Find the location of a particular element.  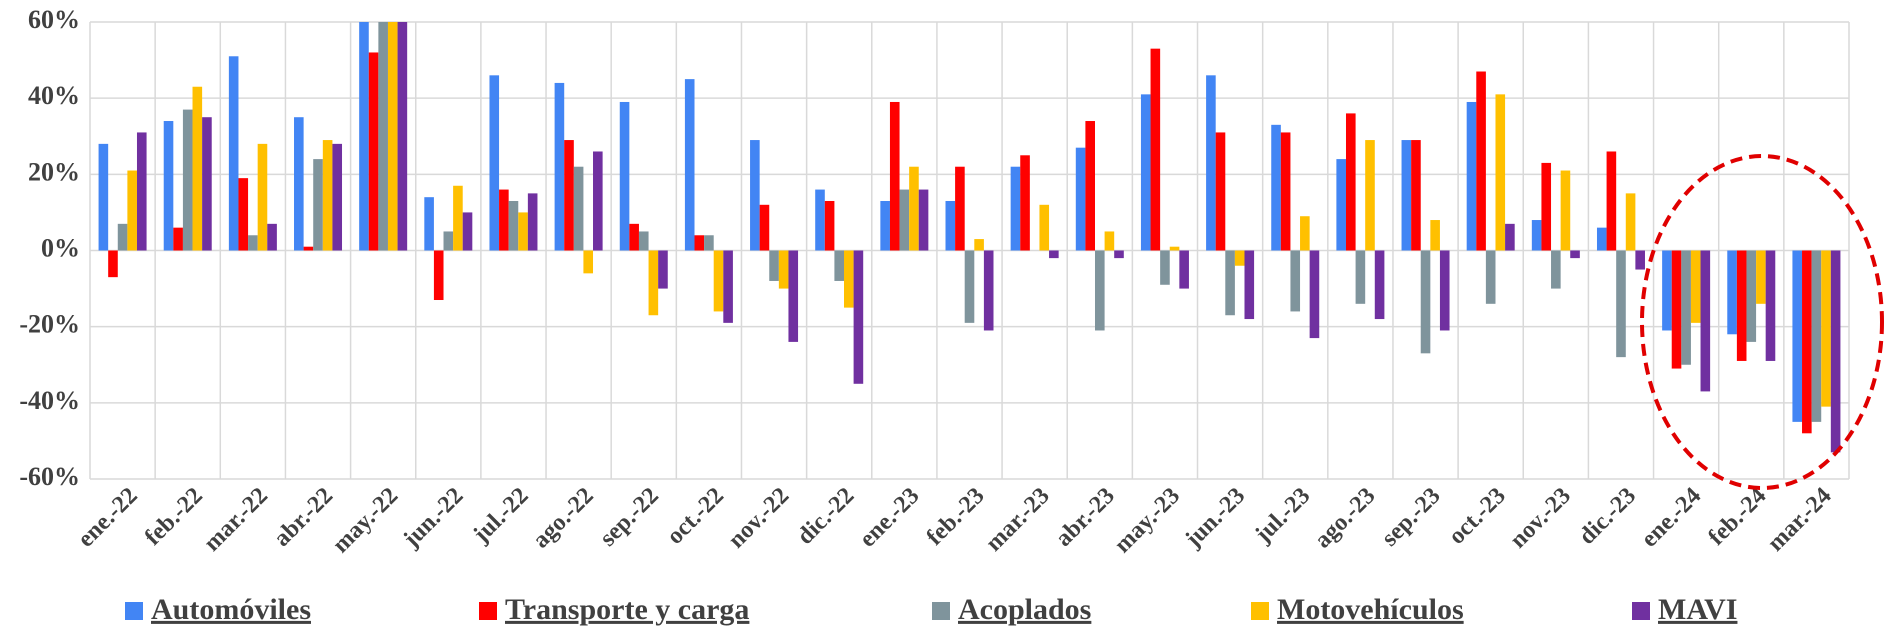

x-tick-label: oct.-23 is located at coordinates (1477, 516).